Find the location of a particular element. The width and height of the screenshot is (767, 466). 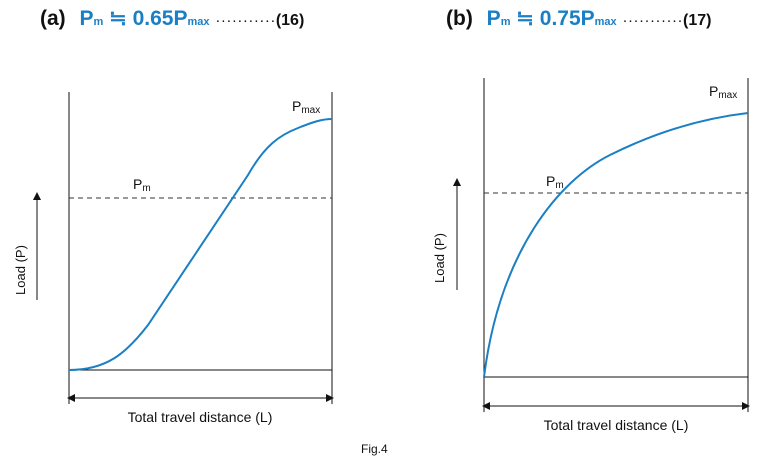

panel-b-pm-label: Pm is located at coordinates (555, 182).